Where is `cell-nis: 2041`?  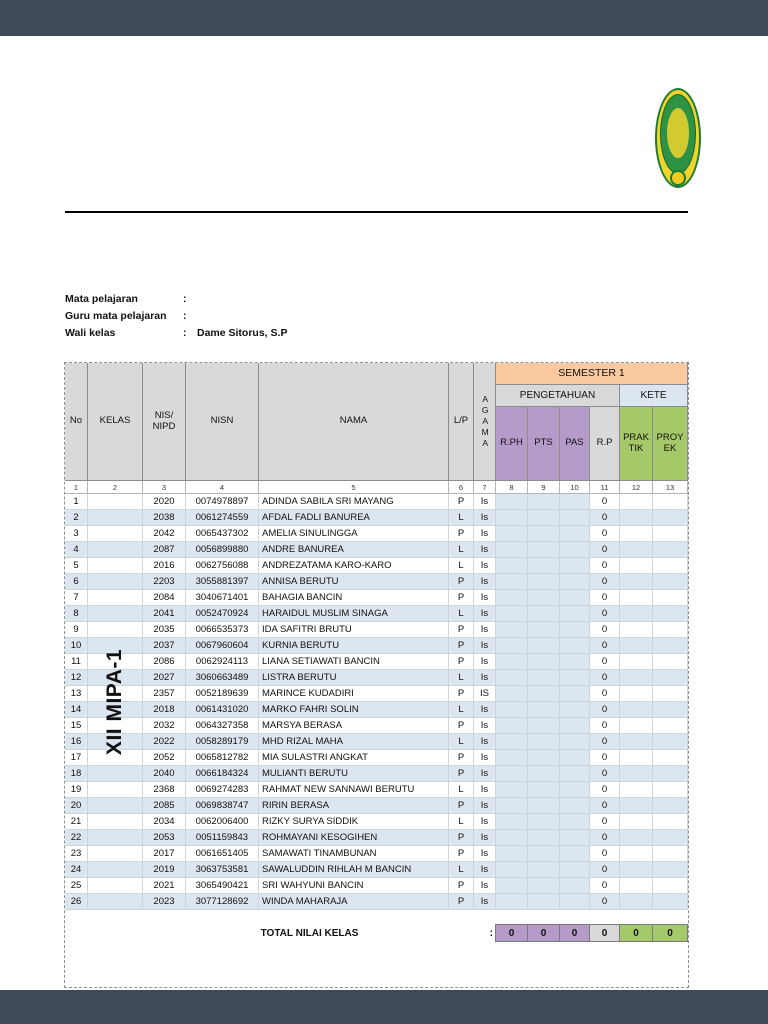
cell-nis: 2041 is located at coordinates (164, 614).